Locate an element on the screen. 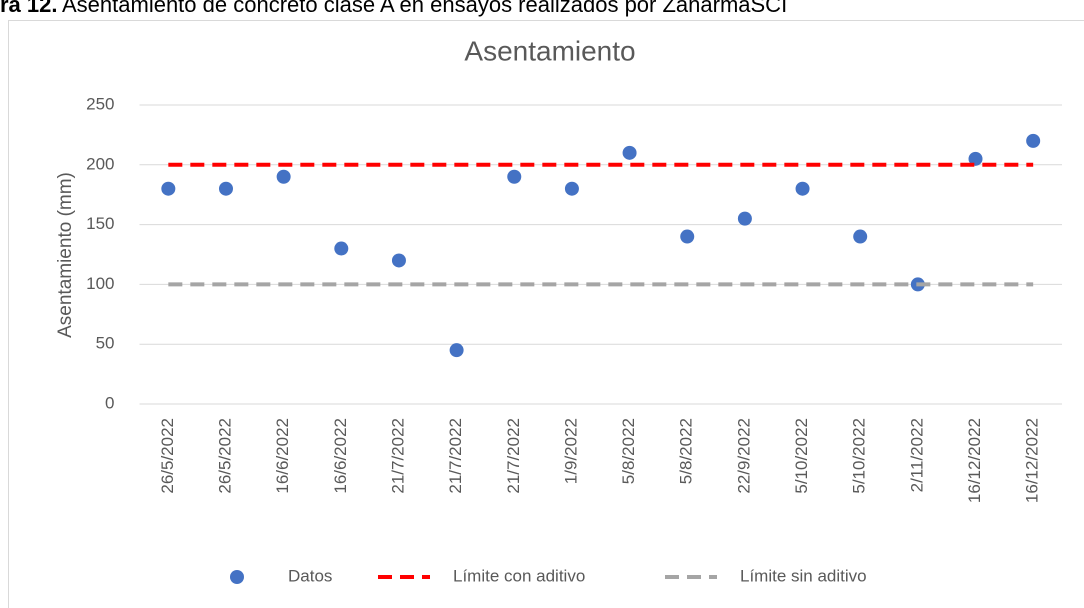  legend-label: Datos is located at coordinates (310, 575).